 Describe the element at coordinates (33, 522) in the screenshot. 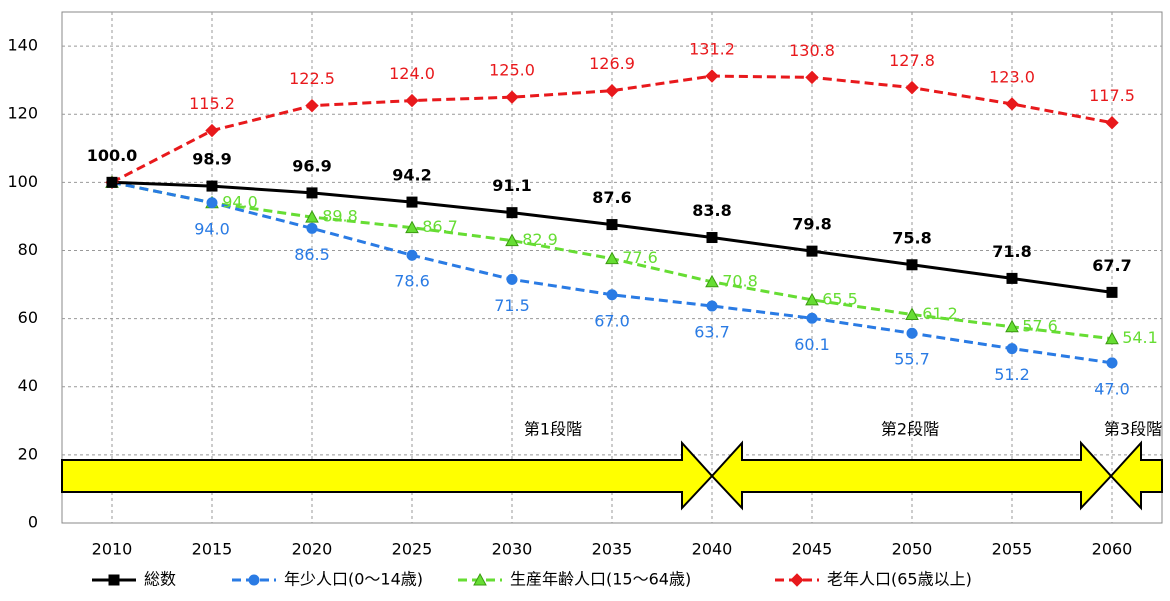

I see `y-tick-label: 0` at that location.